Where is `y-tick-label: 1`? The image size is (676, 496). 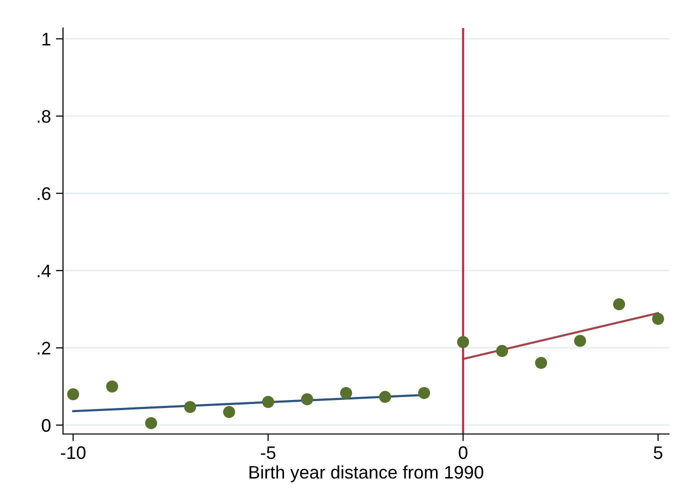
y-tick-label: 1 is located at coordinates (46, 39).